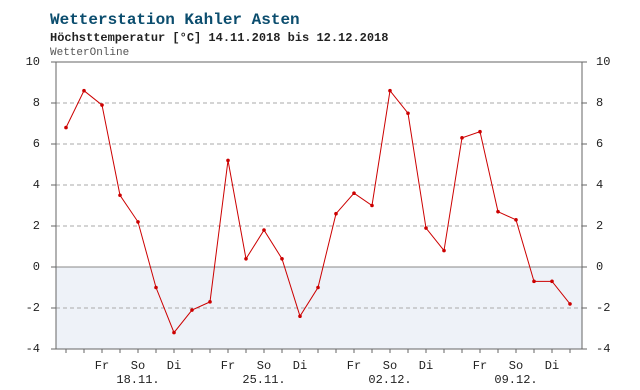 This screenshot has height=390, width=640. What do you see at coordinates (515, 380) in the screenshot?
I see `x-date-label: 09.12.` at bounding box center [515, 380].